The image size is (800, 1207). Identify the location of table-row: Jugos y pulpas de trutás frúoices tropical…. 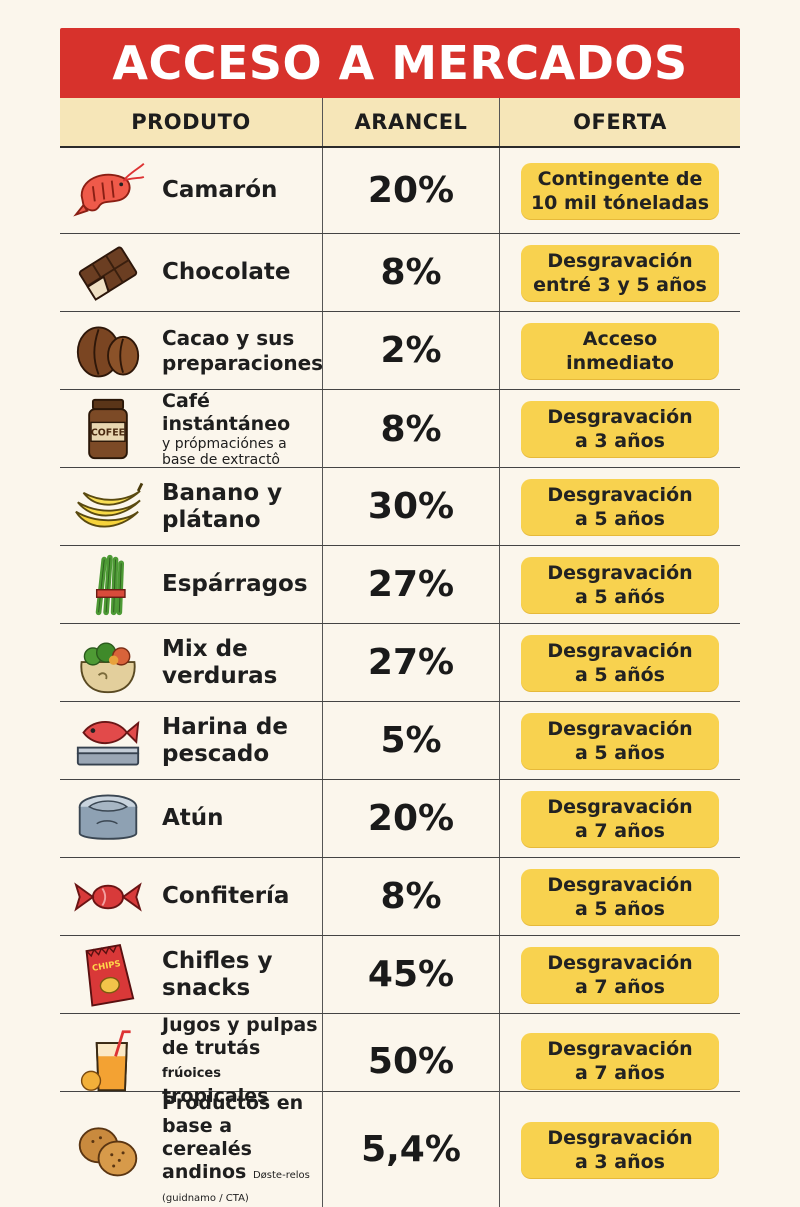
(400, 1061).